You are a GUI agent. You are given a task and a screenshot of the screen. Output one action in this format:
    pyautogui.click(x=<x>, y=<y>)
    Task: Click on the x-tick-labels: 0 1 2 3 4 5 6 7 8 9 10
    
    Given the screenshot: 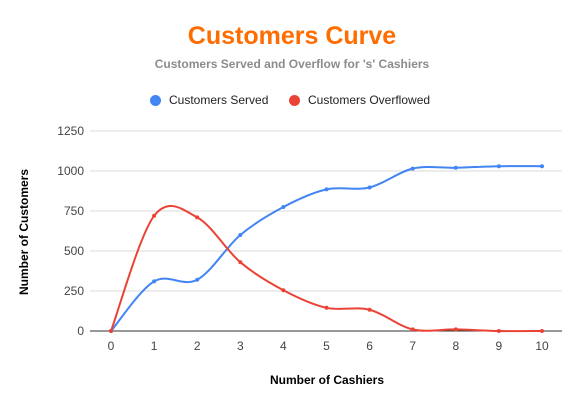 What is the action you would take?
    pyautogui.click(x=328, y=346)
    